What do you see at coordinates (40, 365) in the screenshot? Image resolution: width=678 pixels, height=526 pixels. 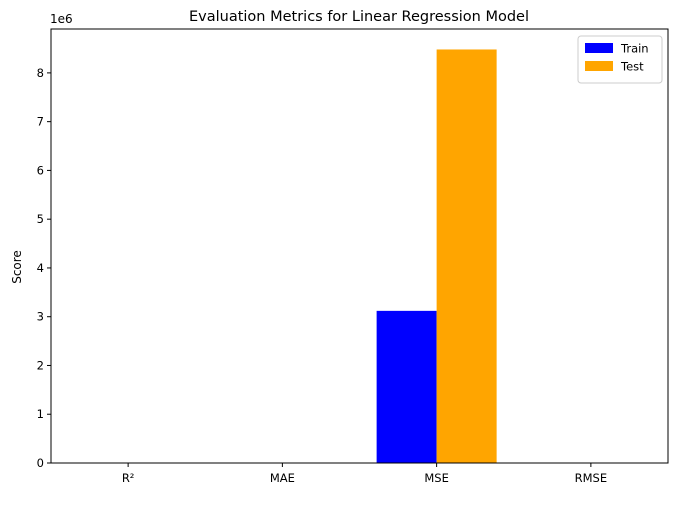 I see `y-tick-label-2: 2` at bounding box center [40, 365].